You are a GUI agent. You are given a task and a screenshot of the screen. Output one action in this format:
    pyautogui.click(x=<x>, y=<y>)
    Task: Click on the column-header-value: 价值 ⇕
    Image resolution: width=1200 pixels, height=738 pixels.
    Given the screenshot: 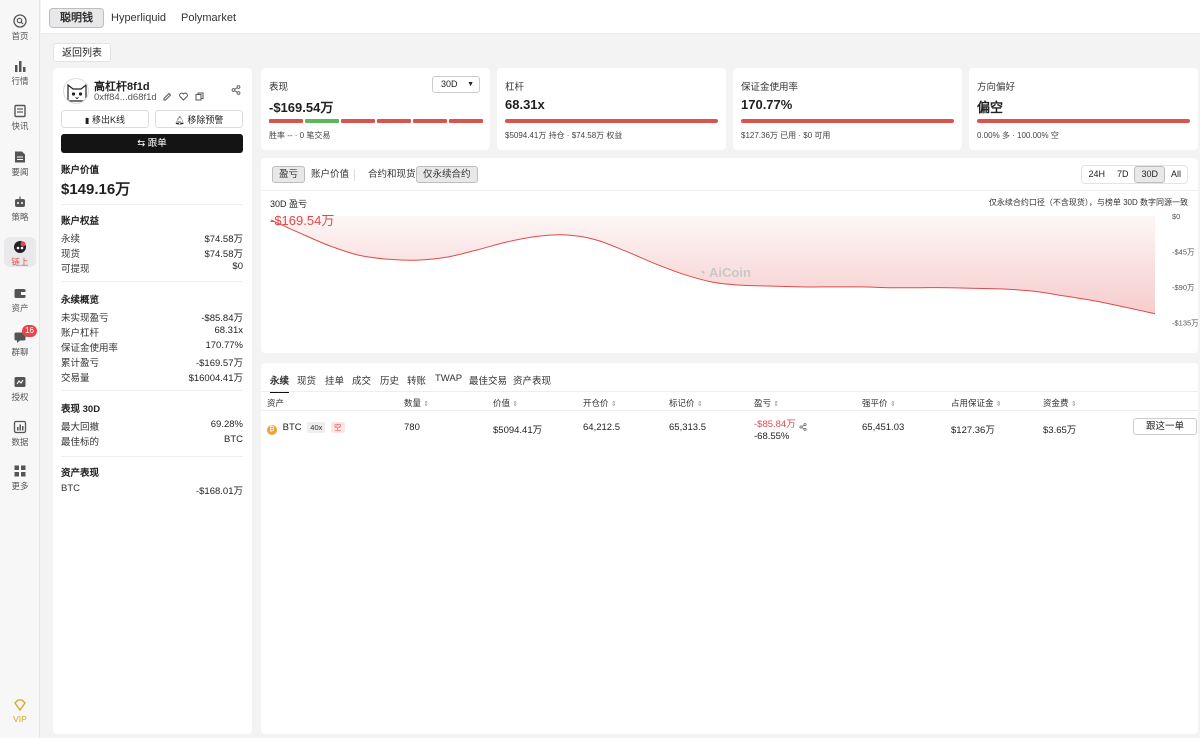 What is the action you would take?
    pyautogui.click(x=505, y=403)
    